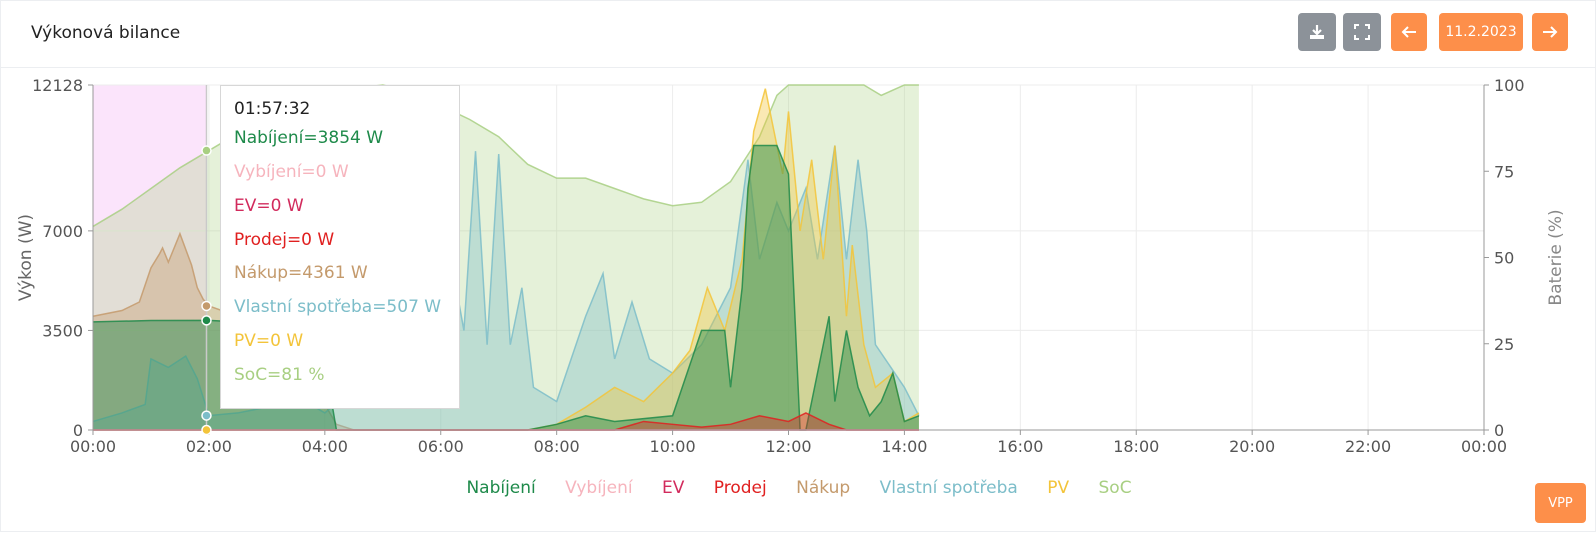  I want to click on y-tick-label-left: 3500, so click(62, 330).